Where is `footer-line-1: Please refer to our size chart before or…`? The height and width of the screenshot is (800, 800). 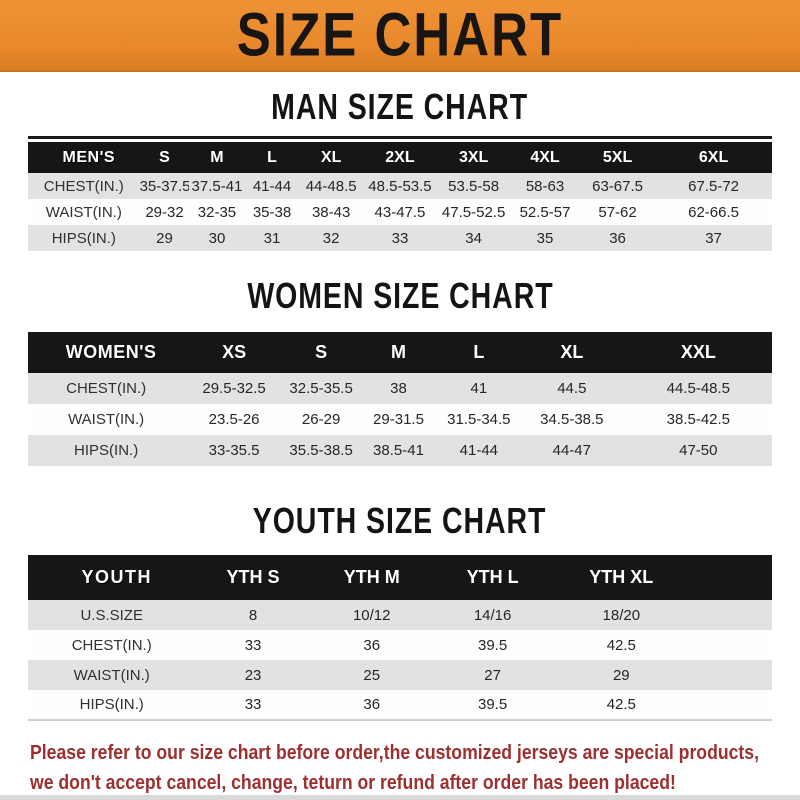 footer-line-1: Please refer to our size chart before or… is located at coordinates (394, 752).